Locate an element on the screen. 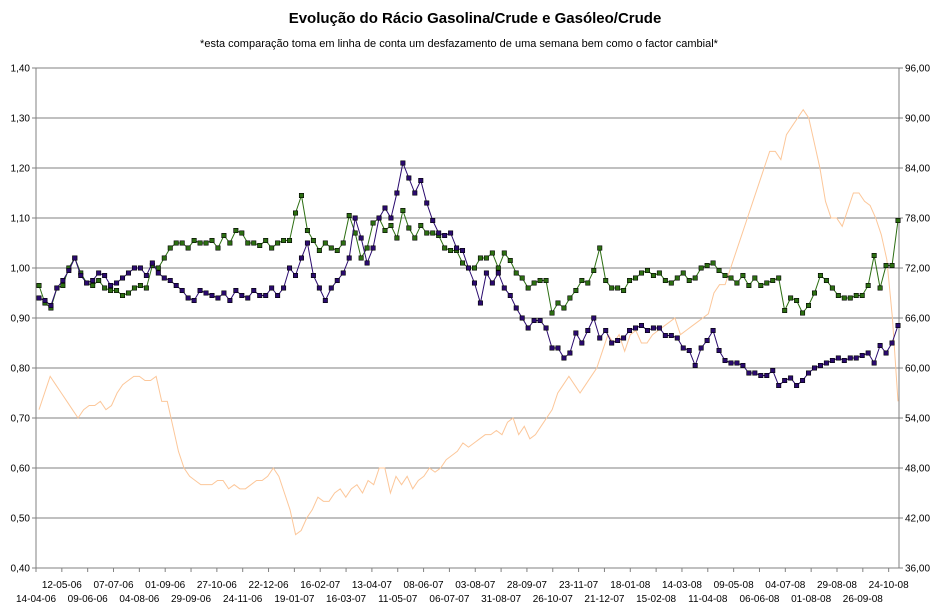 The height and width of the screenshot is (611, 947). x-tick-label-top: 01-09-06 is located at coordinates (165, 585).